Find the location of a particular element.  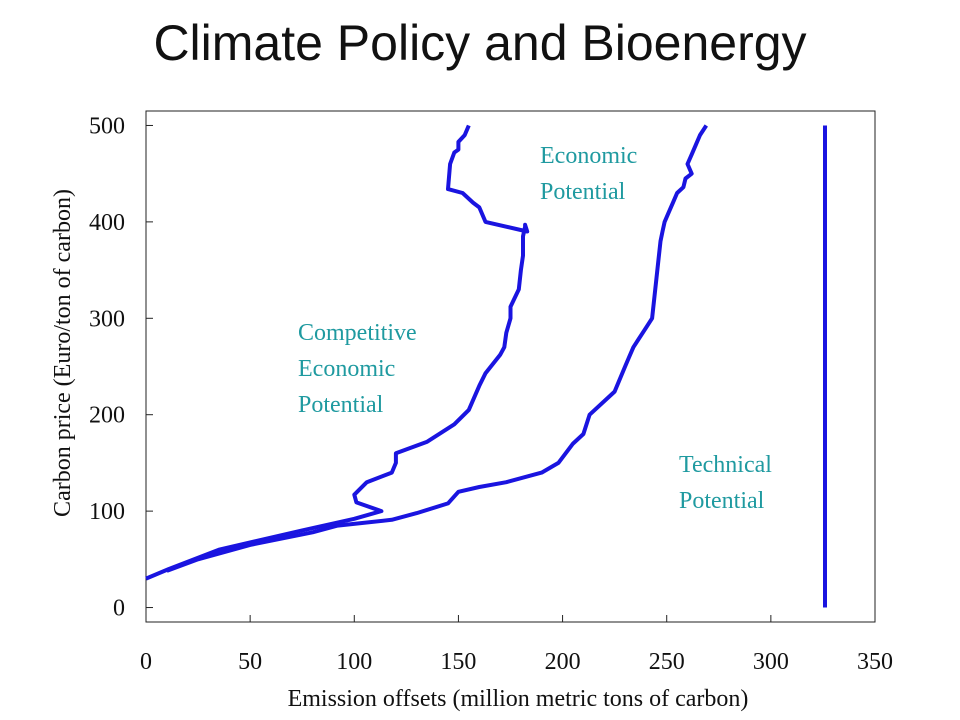

series-annotation-0: Competitive Economic Potential is located at coordinates (357, 369).